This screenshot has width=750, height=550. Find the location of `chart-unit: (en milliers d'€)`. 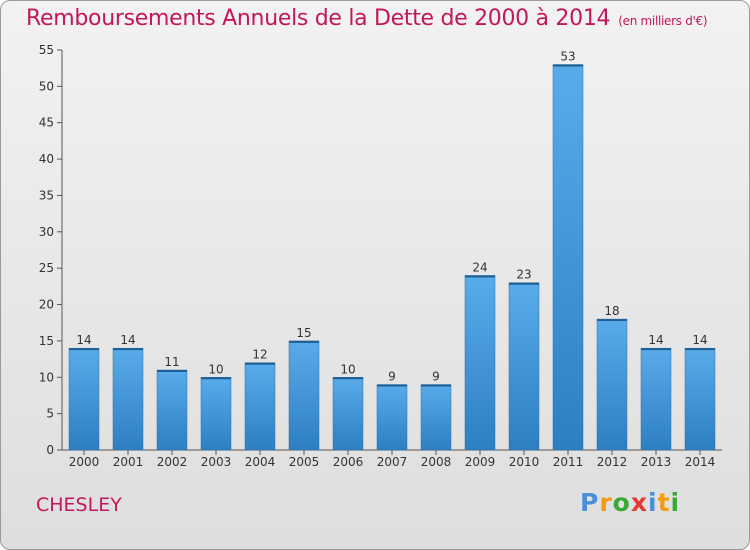

chart-unit: (en milliers d'€) is located at coordinates (663, 21).